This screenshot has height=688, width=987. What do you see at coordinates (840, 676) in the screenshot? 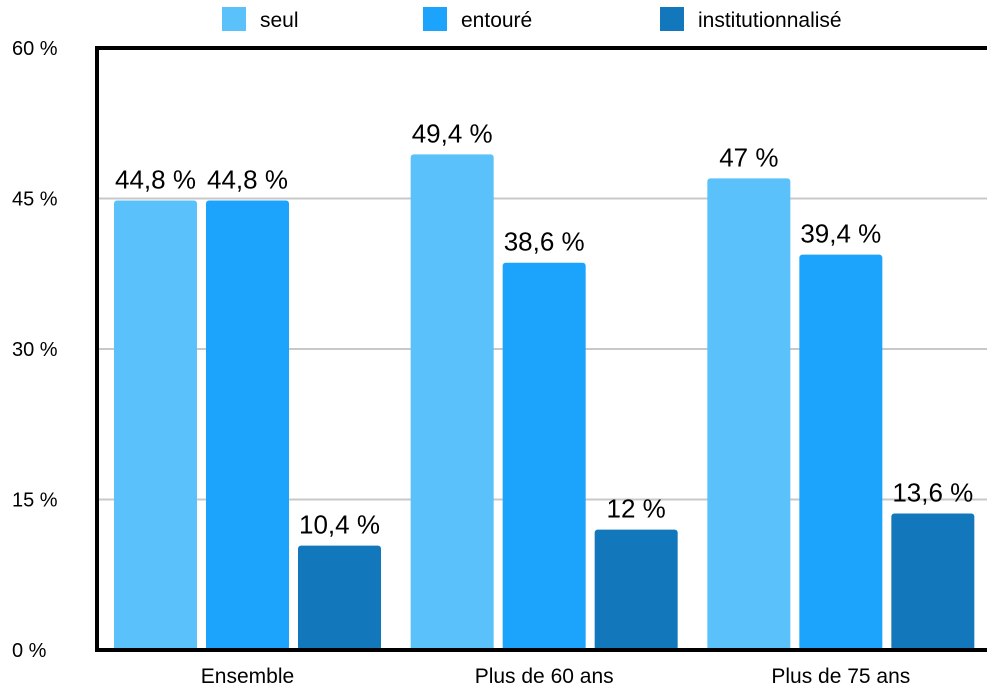
I see `x-tick-label: Plus de 75 ans` at bounding box center [840, 676].